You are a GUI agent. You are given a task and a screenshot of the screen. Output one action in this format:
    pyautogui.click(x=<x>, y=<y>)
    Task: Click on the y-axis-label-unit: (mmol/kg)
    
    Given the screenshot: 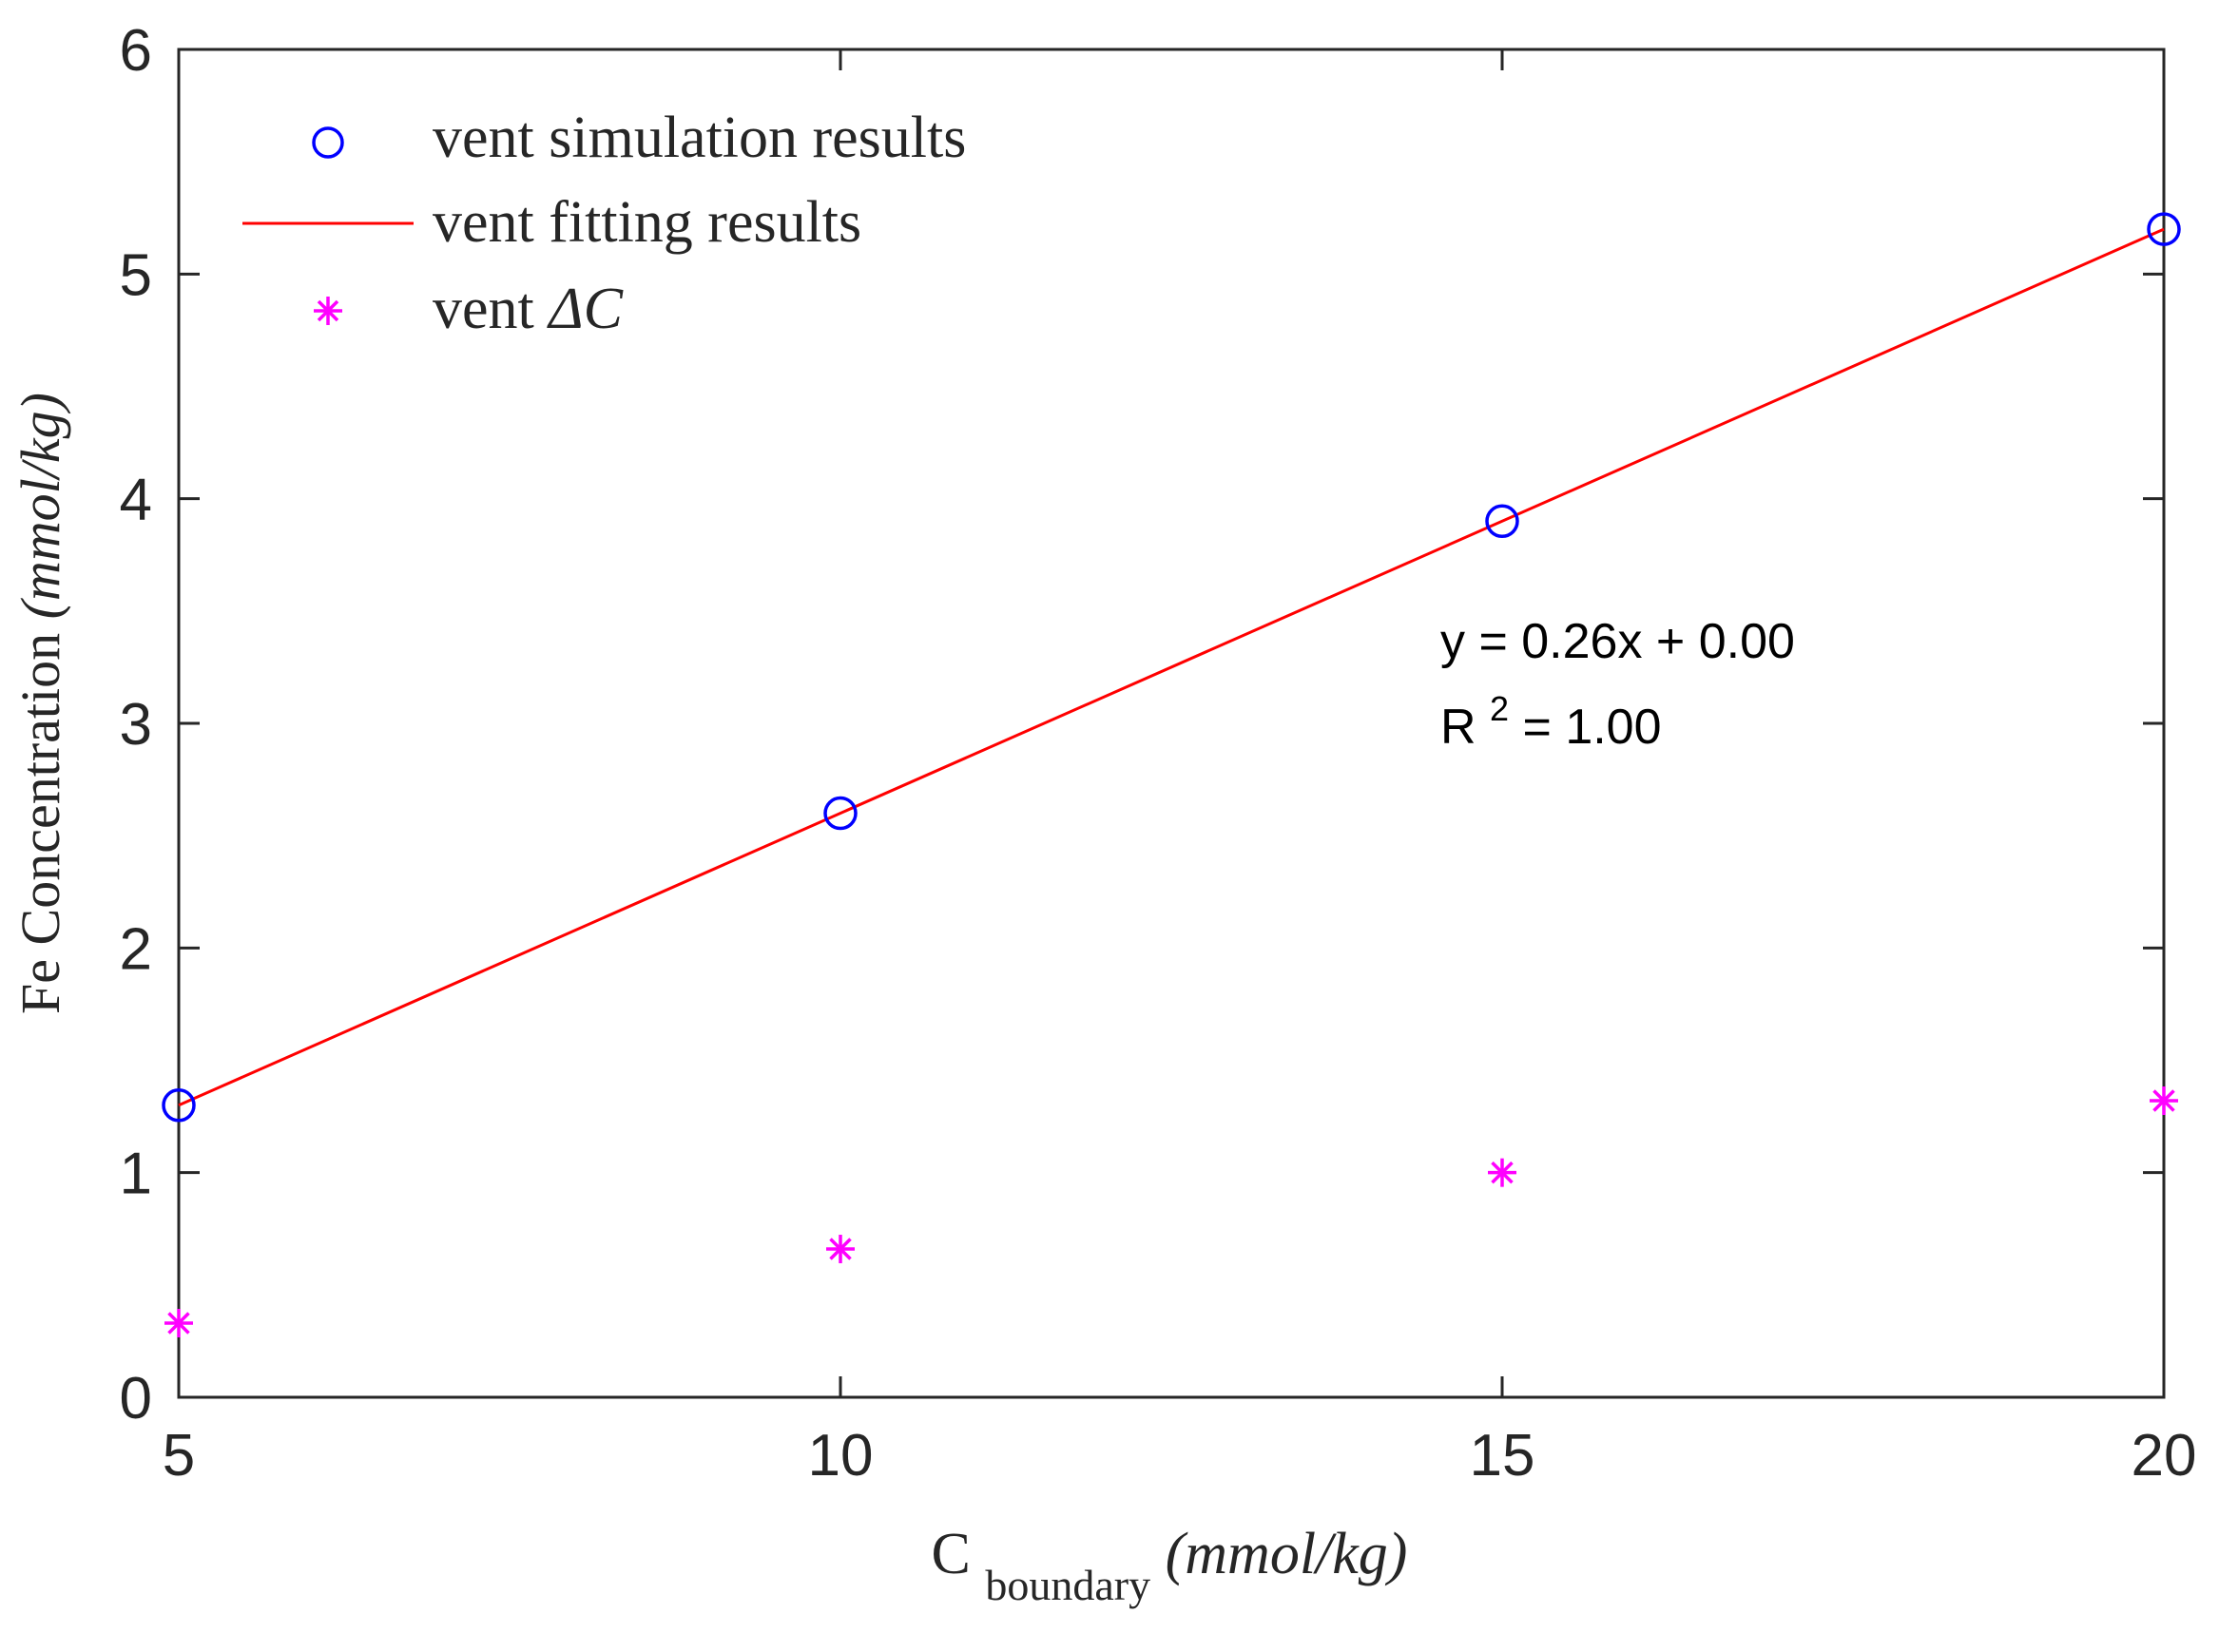 What is the action you would take?
    pyautogui.click(x=41, y=506)
    